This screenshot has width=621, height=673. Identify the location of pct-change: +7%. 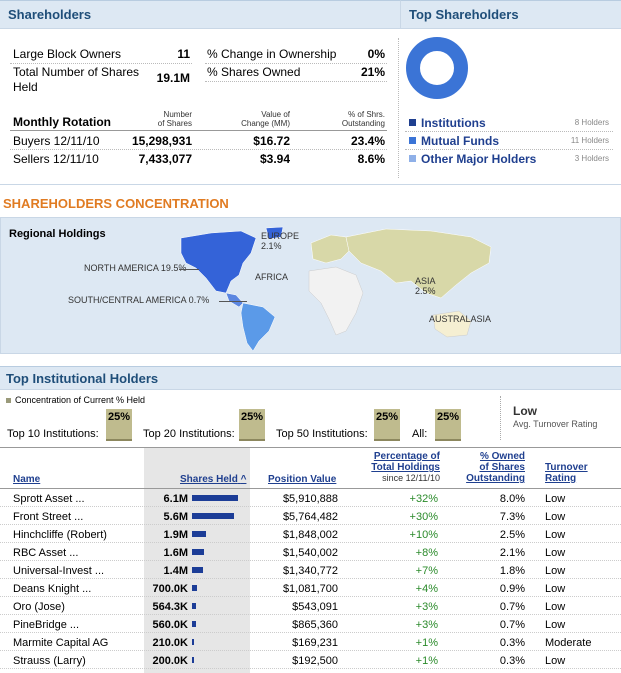
(426, 571).